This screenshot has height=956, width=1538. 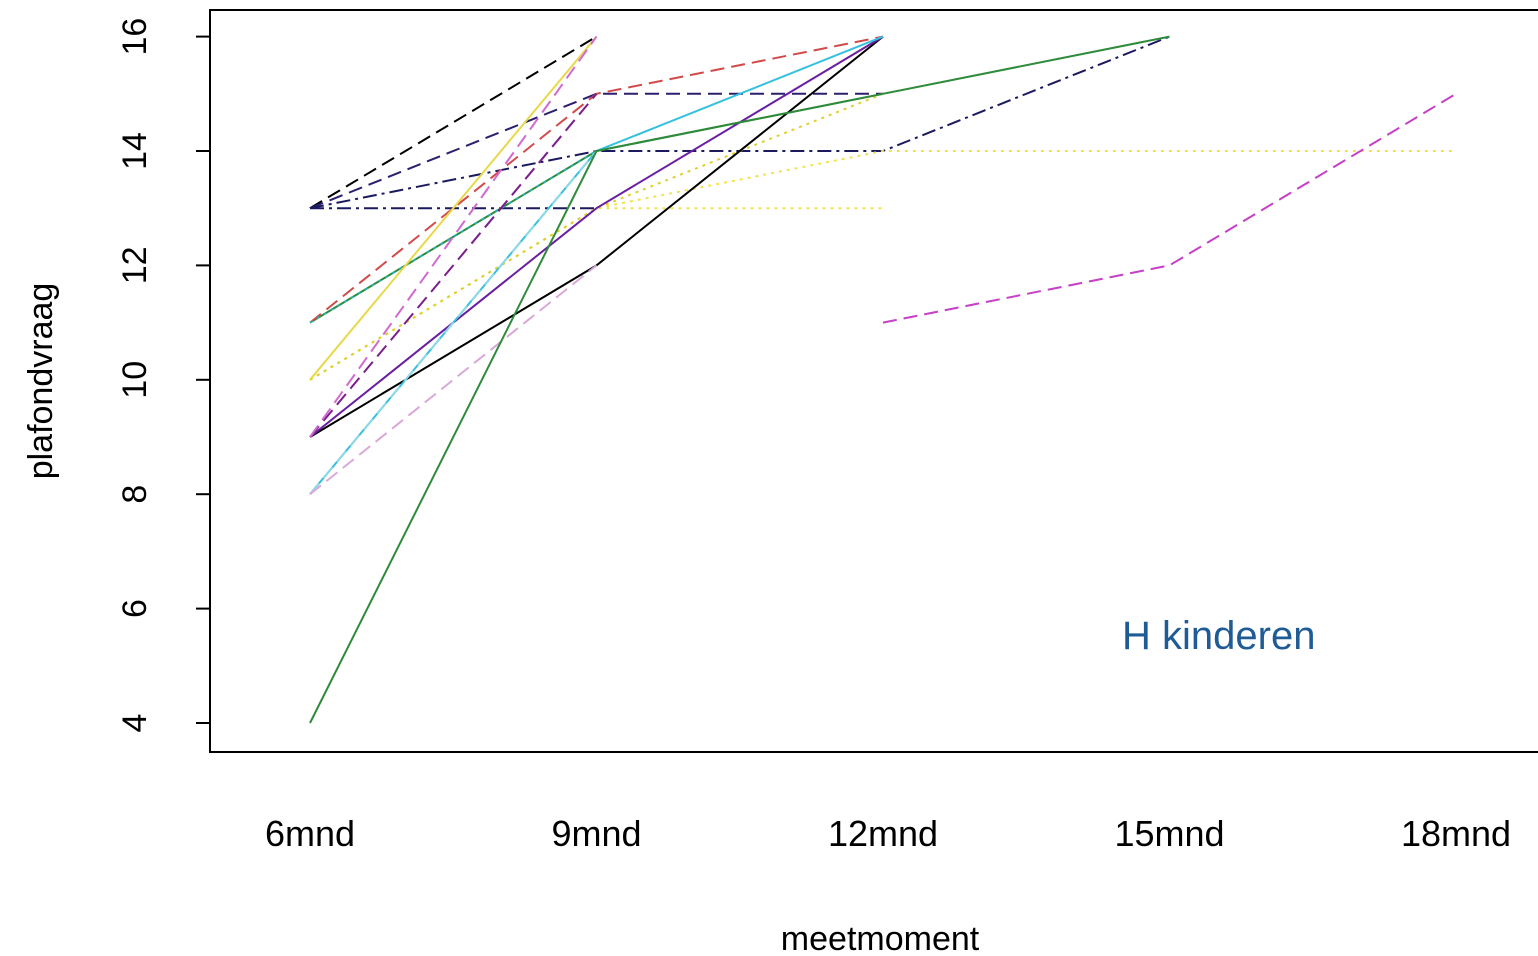 What do you see at coordinates (310, 833) in the screenshot?
I see `x-tick-label: 6mnd` at bounding box center [310, 833].